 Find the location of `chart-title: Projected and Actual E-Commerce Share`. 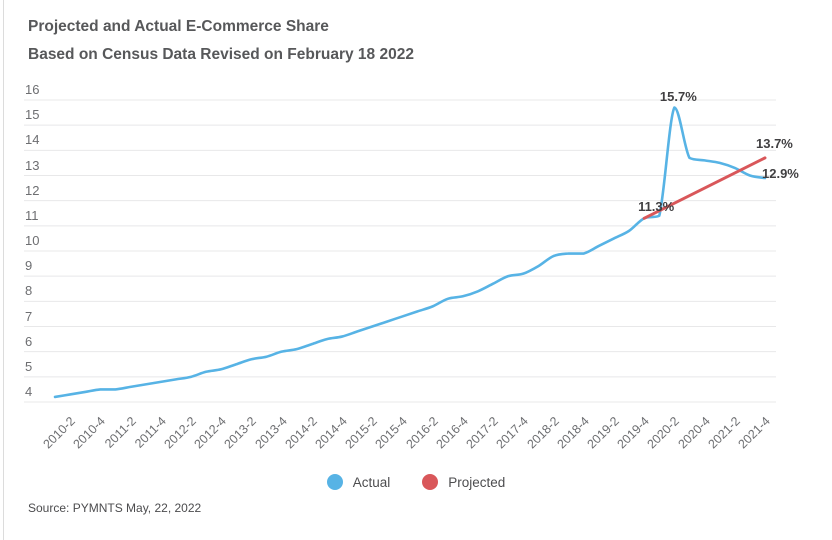

chart-title: Projected and Actual E-Commerce Share is located at coordinates (178, 26).